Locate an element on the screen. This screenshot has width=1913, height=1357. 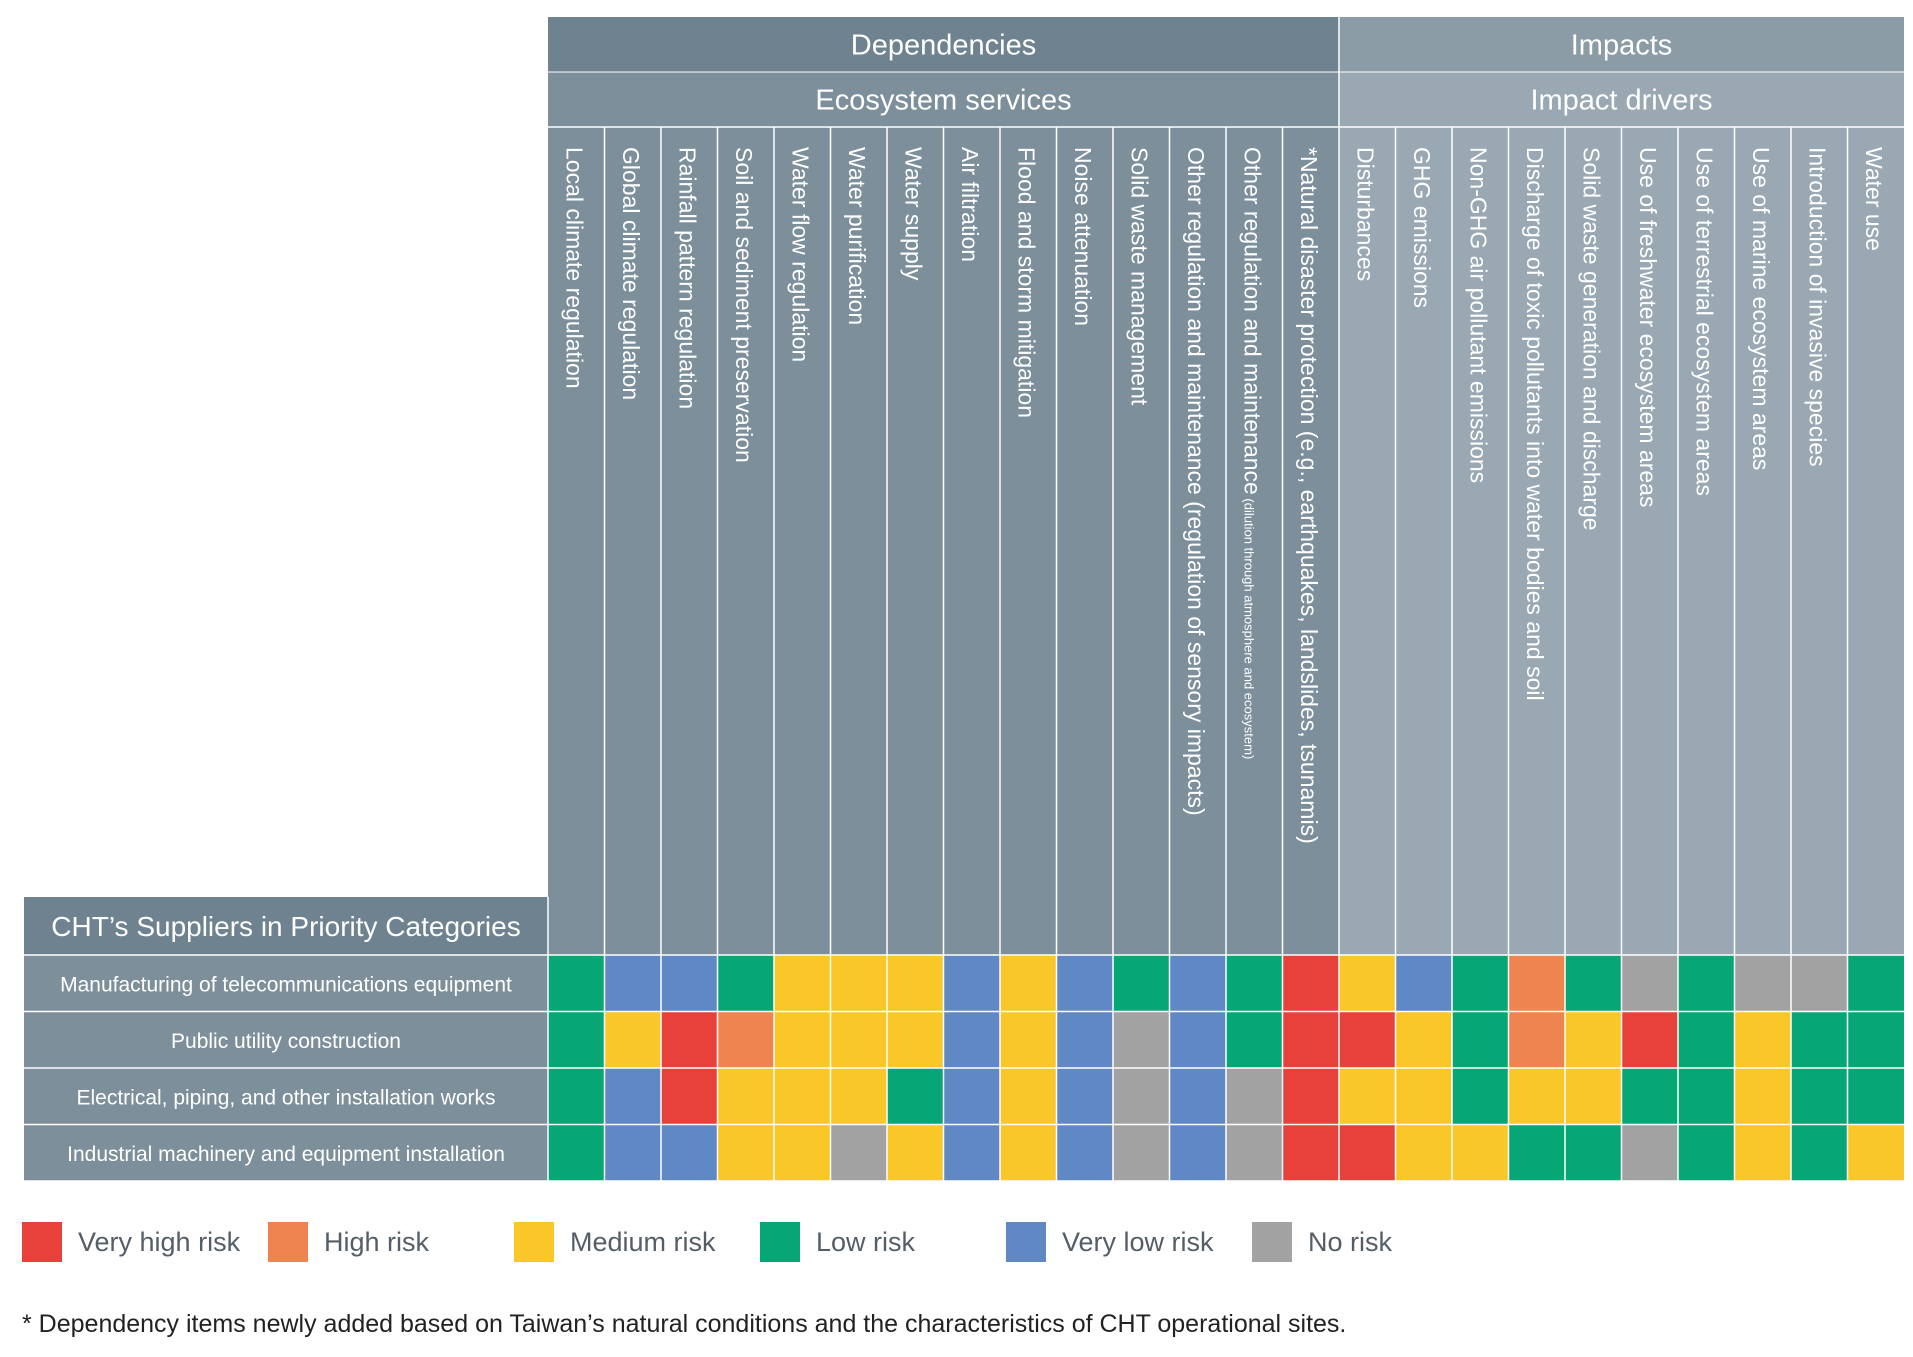
column-label-introduction-of-invasive-species: Introduction of invasive species is located at coordinates (1817, 307).